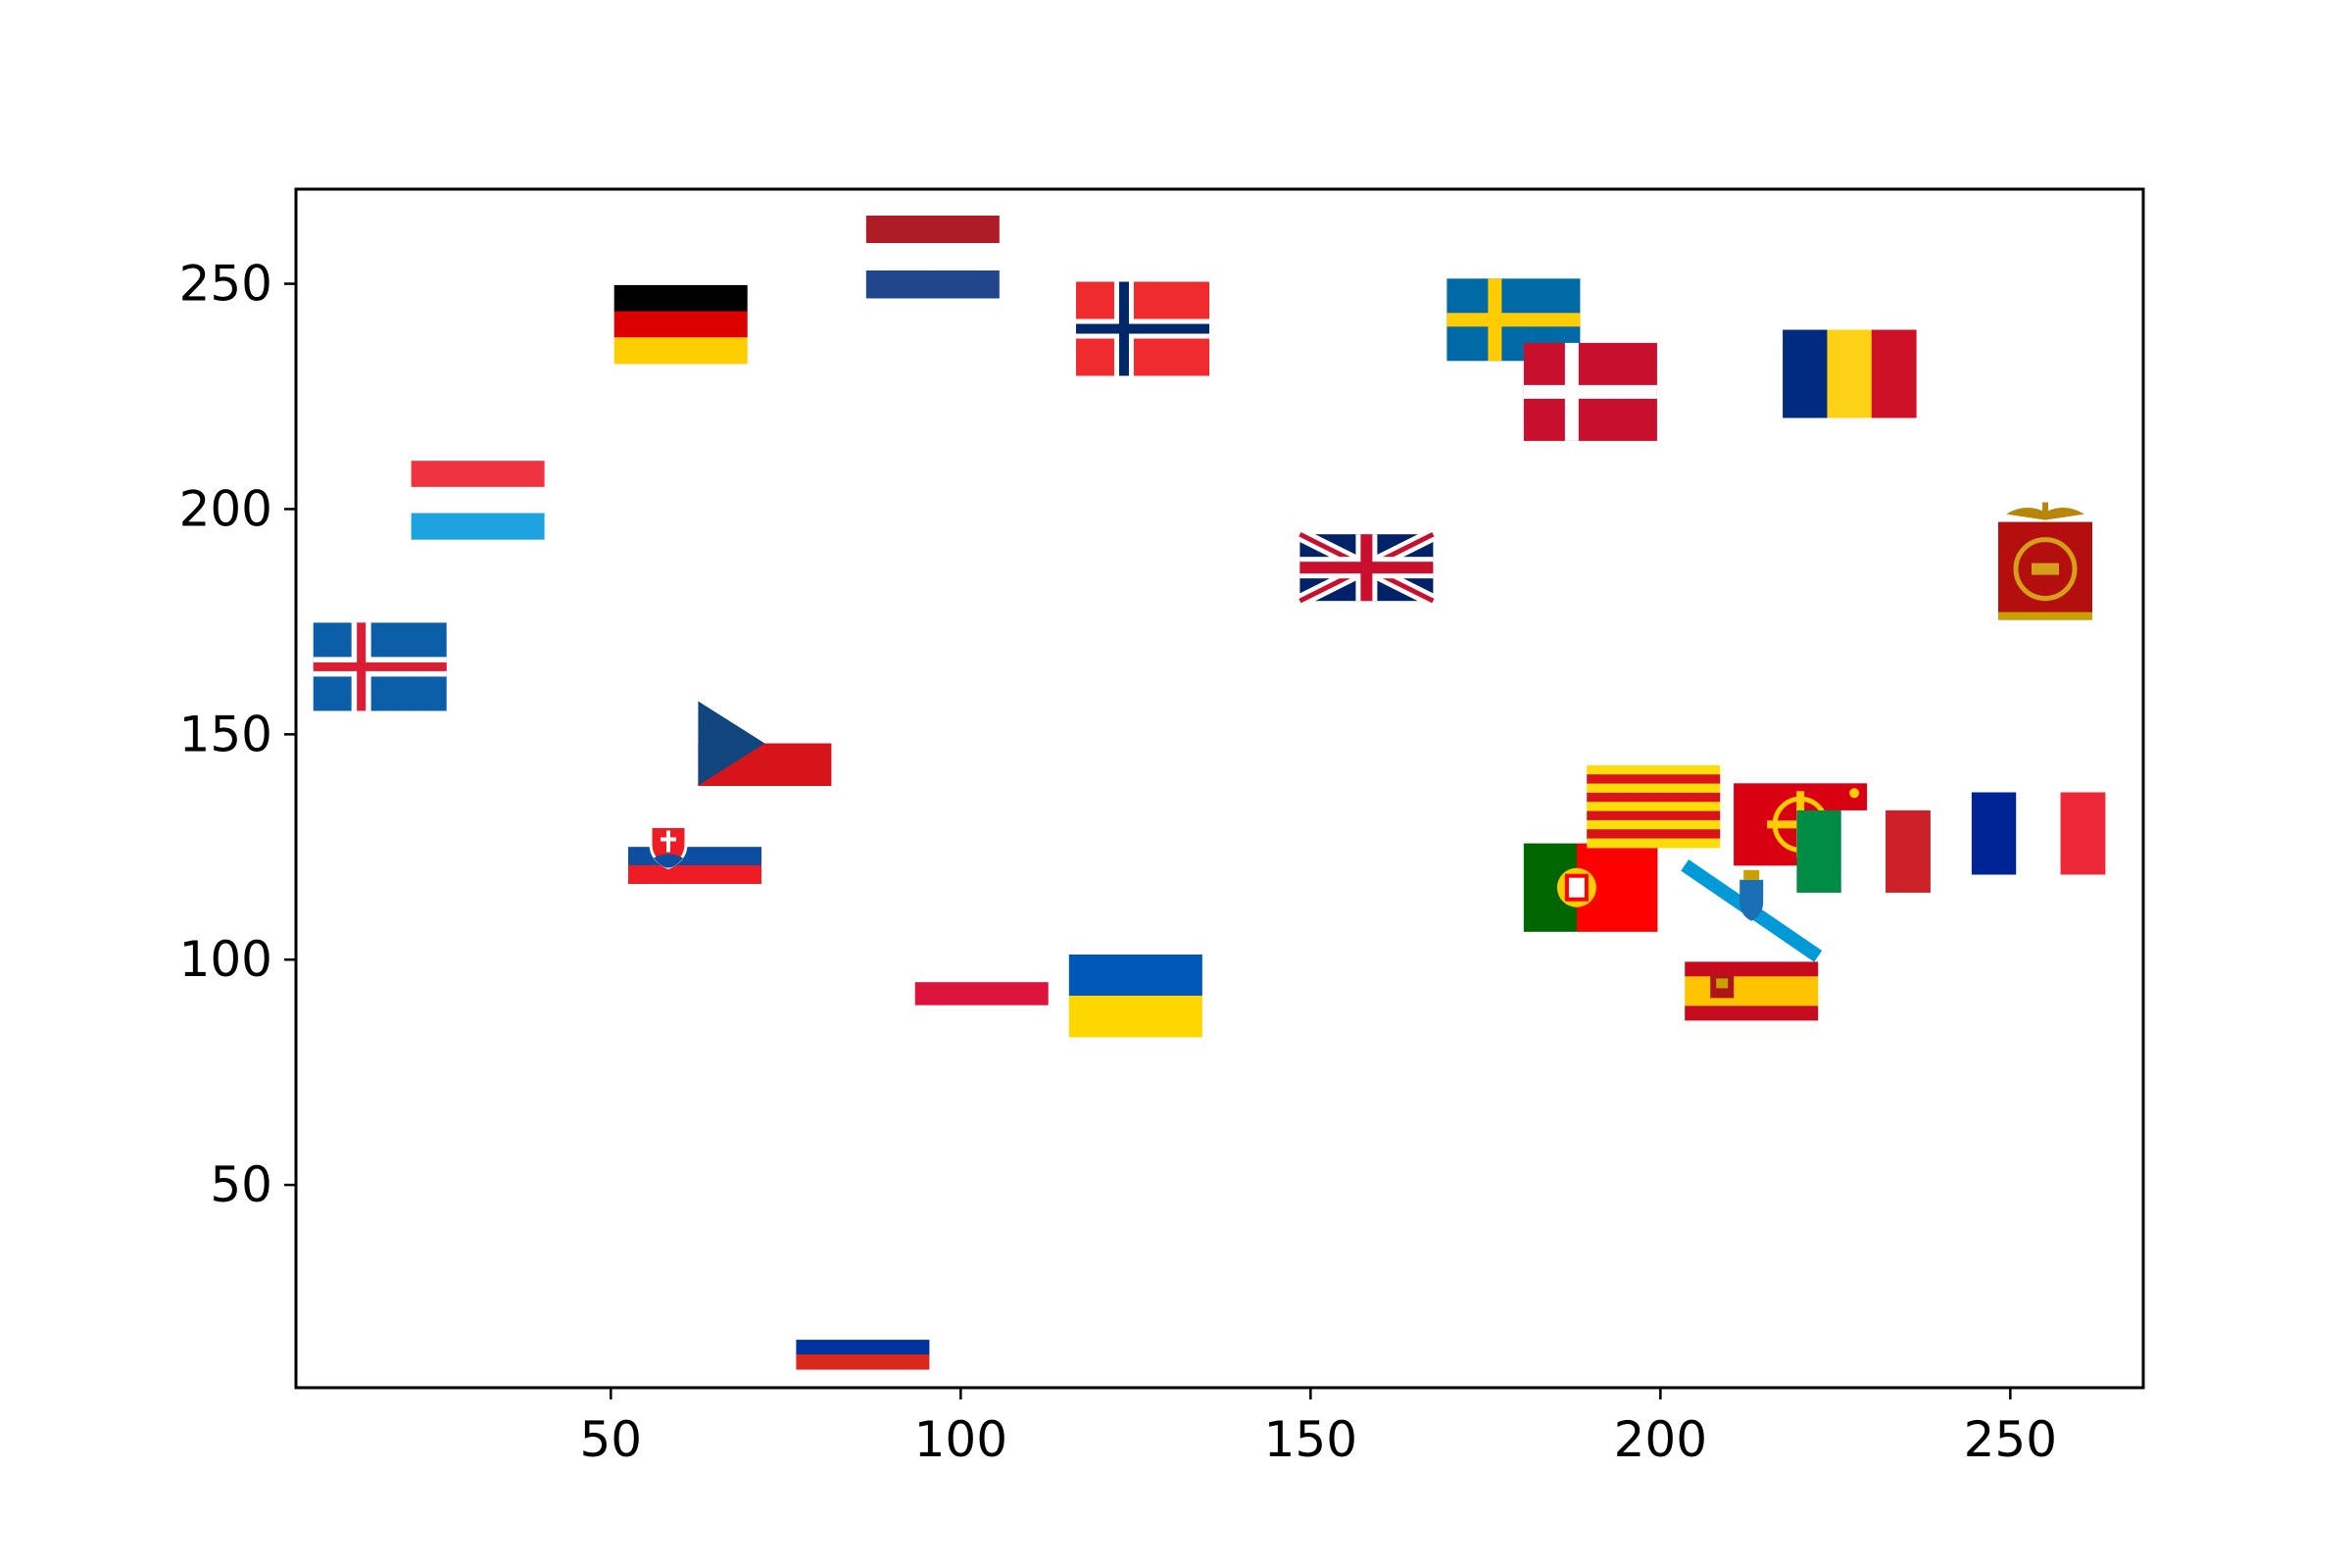 The width and height of the screenshot is (2352, 1568). Describe the element at coordinates (1310, 1439) in the screenshot. I see `x-tick-label: 150` at that location.